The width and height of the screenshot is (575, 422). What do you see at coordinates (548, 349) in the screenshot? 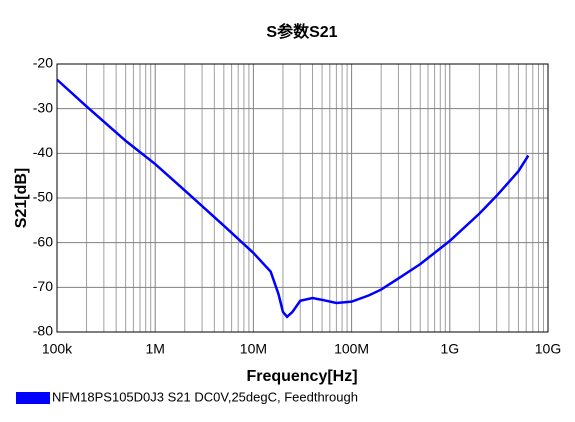
I see `x-tick-label: 10G` at bounding box center [548, 349].